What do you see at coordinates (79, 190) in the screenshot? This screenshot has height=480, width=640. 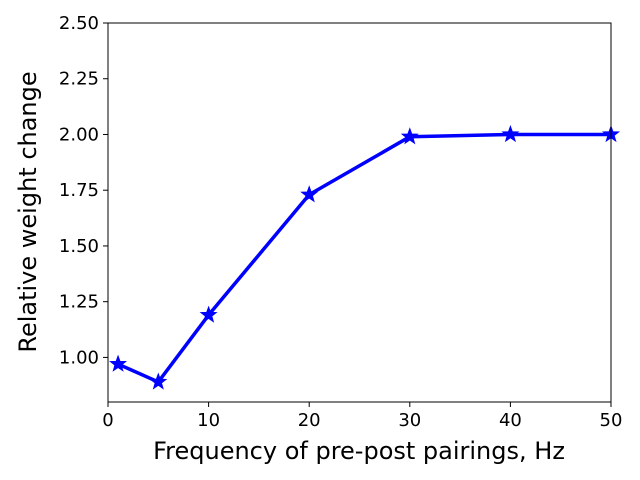 I see `y-tick-label: 1.75` at bounding box center [79, 190].